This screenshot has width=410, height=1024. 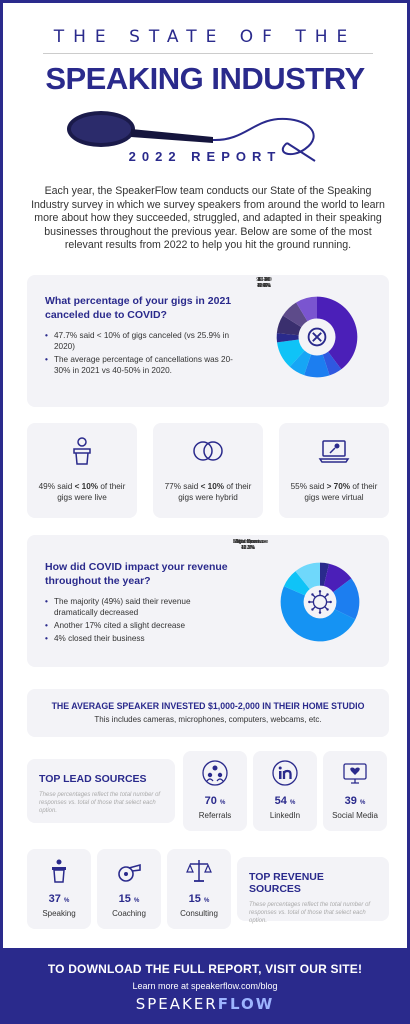 I want to click on revenue-source-coaching: 15 % Coaching, so click(x=129, y=889).